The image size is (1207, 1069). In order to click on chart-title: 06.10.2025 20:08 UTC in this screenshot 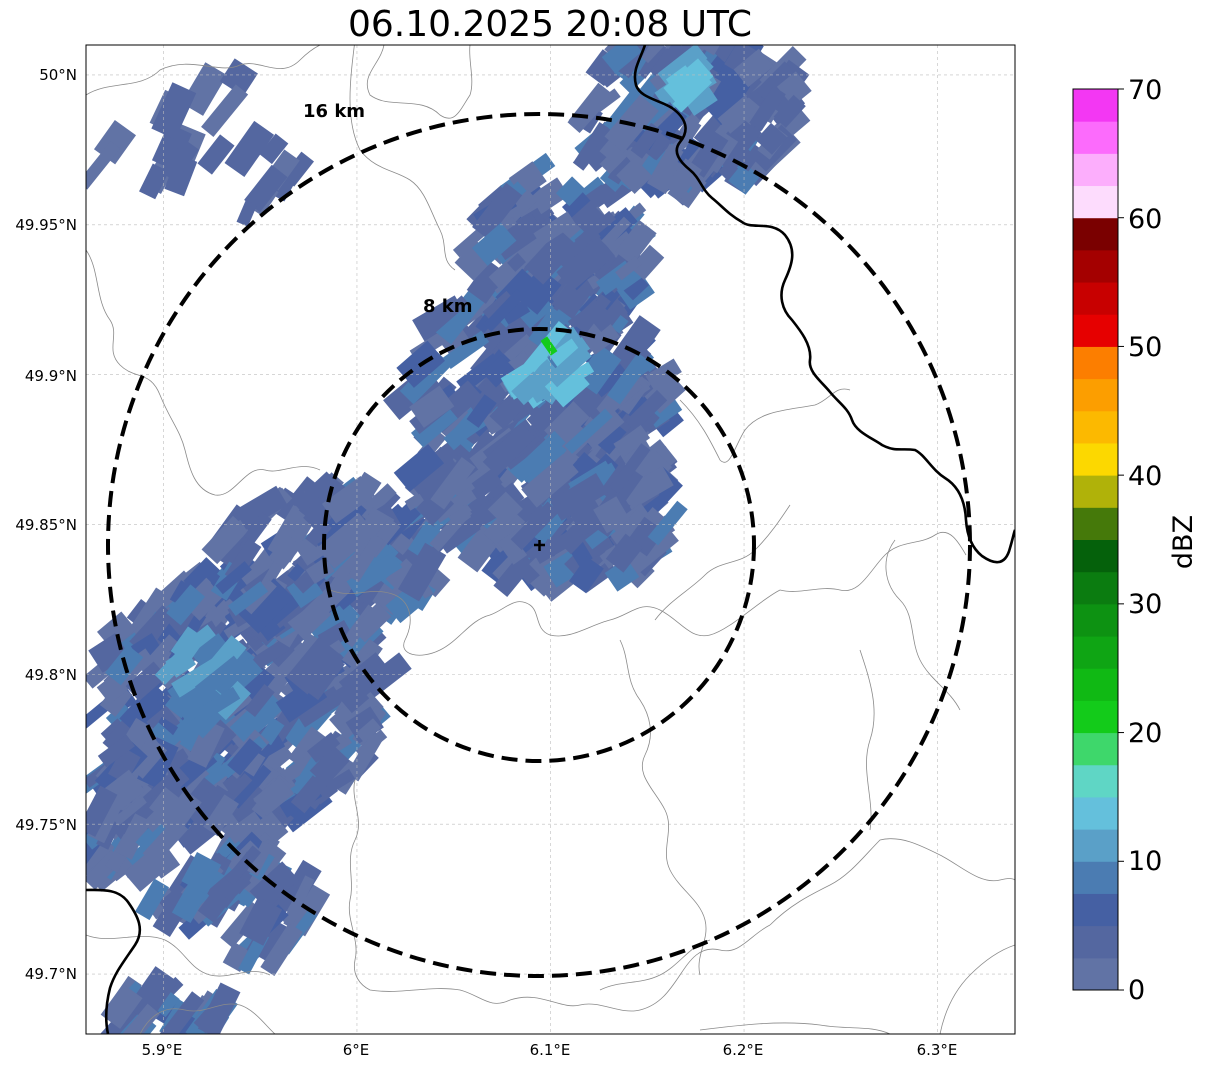, I will do `click(550, 24)`.